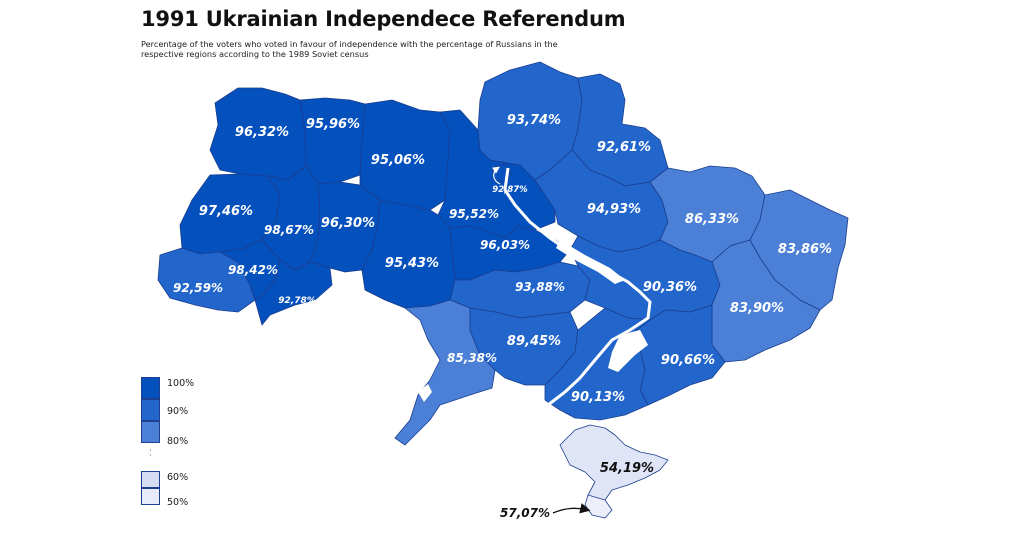 The width and height of the screenshot is (1024, 536). Describe the element at coordinates (412, 263) in the screenshot. I see `label-vinnytsia: 95,43%` at that location.